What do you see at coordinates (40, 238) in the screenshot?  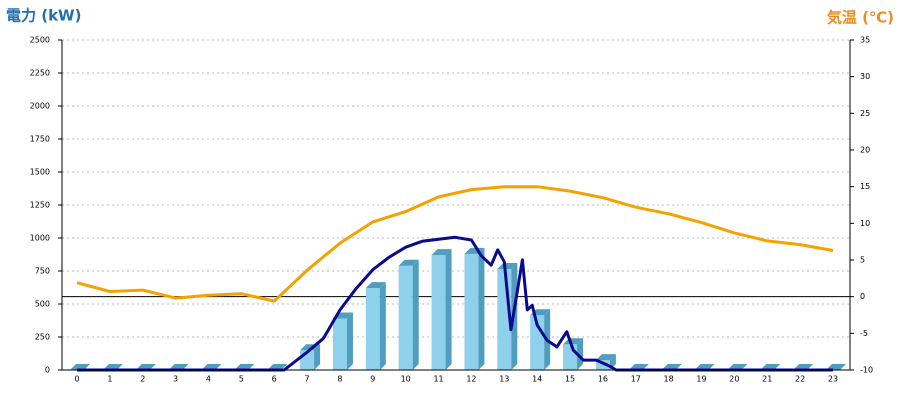 I see `y-tick-label: 1000` at bounding box center [40, 238].